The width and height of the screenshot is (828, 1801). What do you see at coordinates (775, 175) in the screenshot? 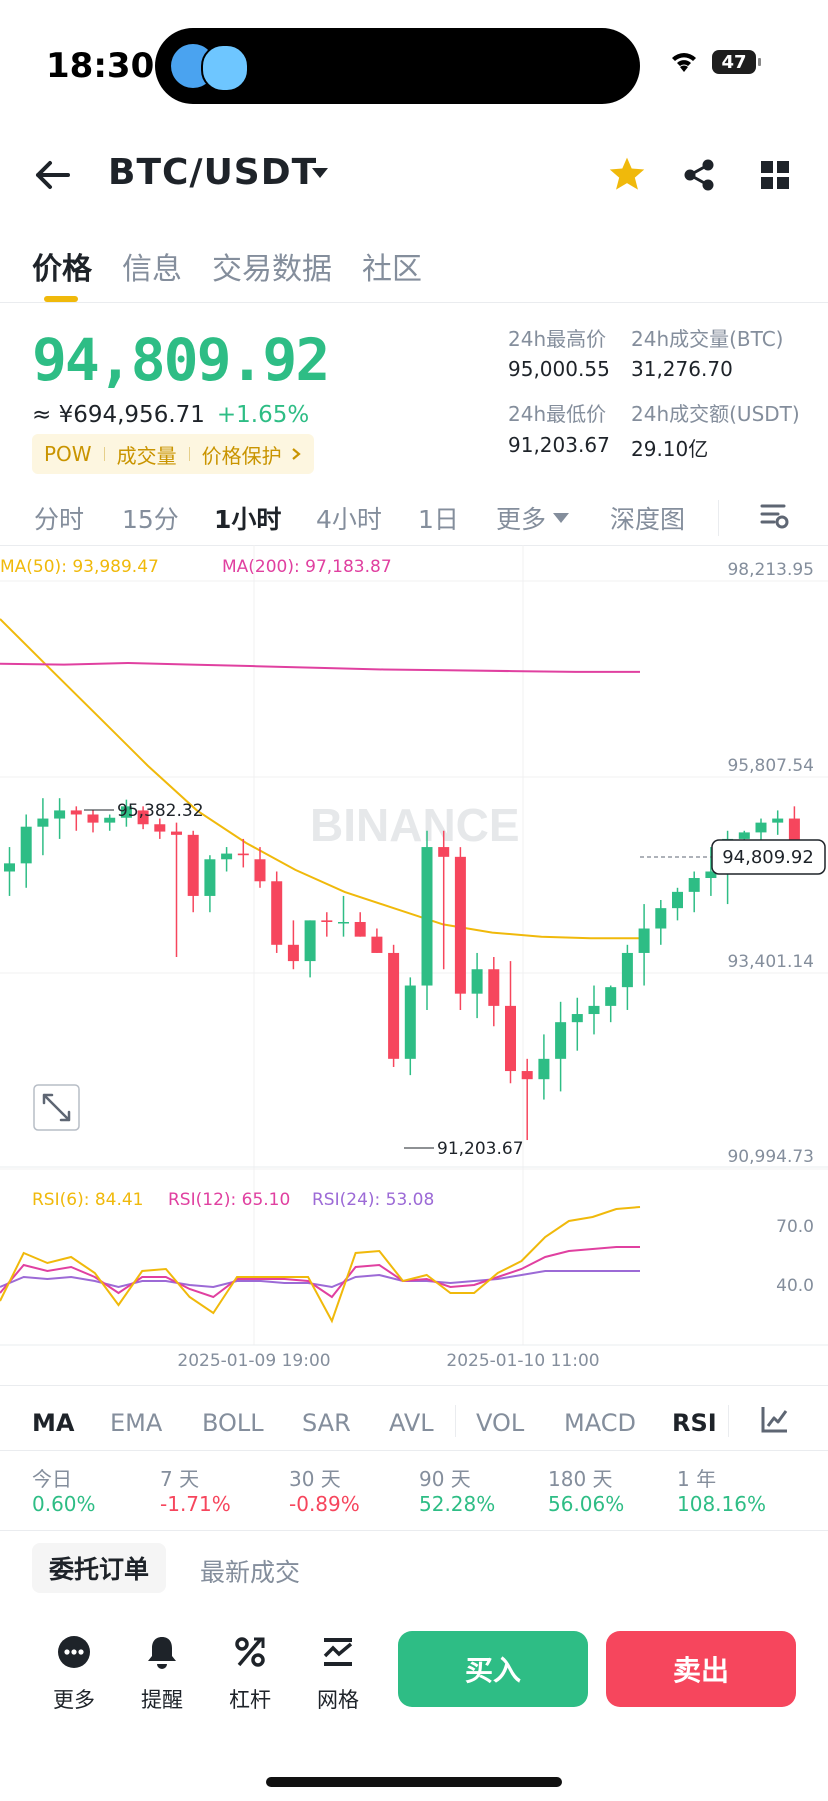
I see `grid-menu-icon` at bounding box center [775, 175].